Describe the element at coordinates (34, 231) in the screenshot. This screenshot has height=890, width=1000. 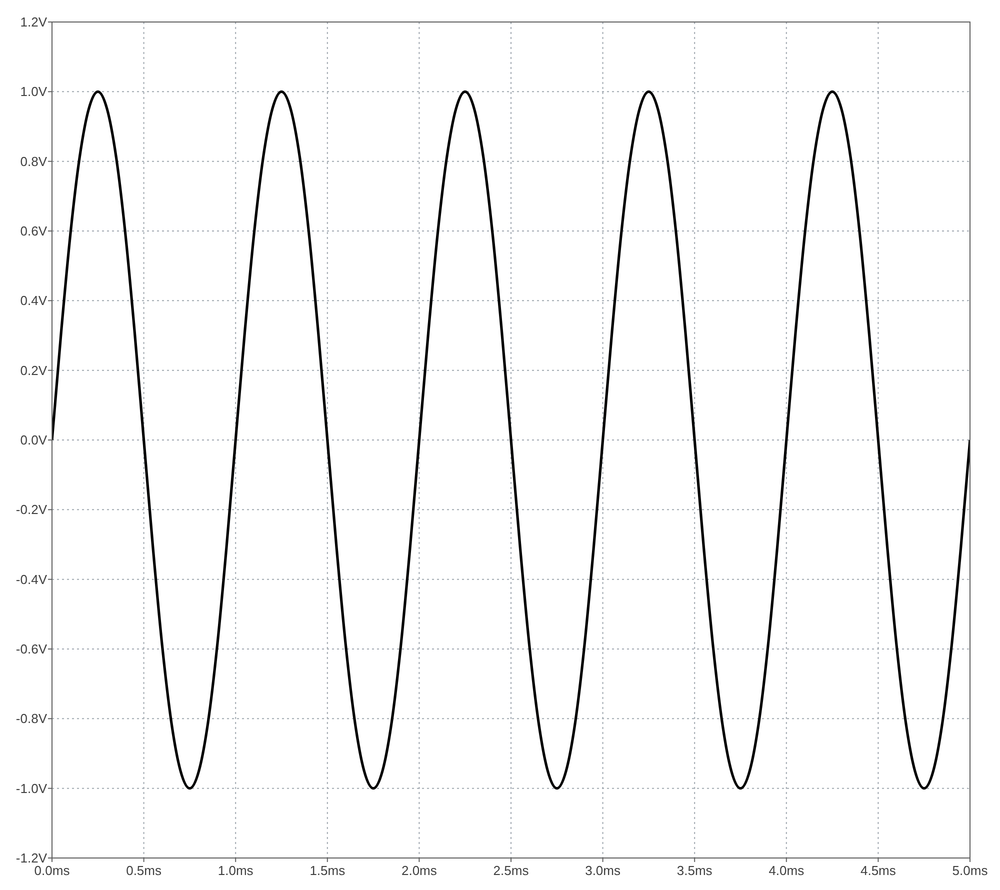
I see `y-tick-label: 0.6V` at that location.